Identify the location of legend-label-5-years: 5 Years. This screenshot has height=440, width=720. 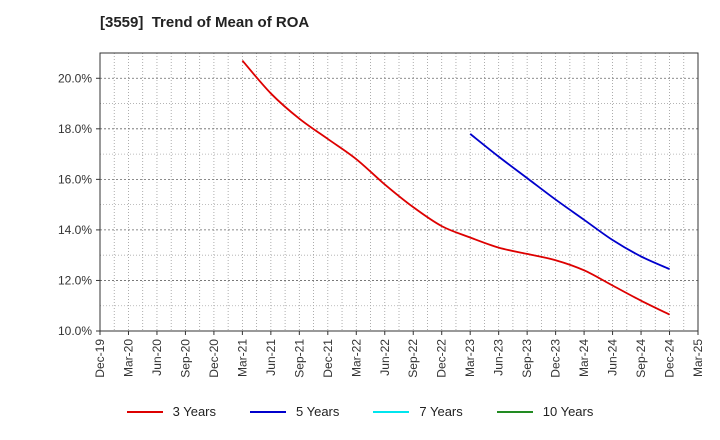
(318, 411).